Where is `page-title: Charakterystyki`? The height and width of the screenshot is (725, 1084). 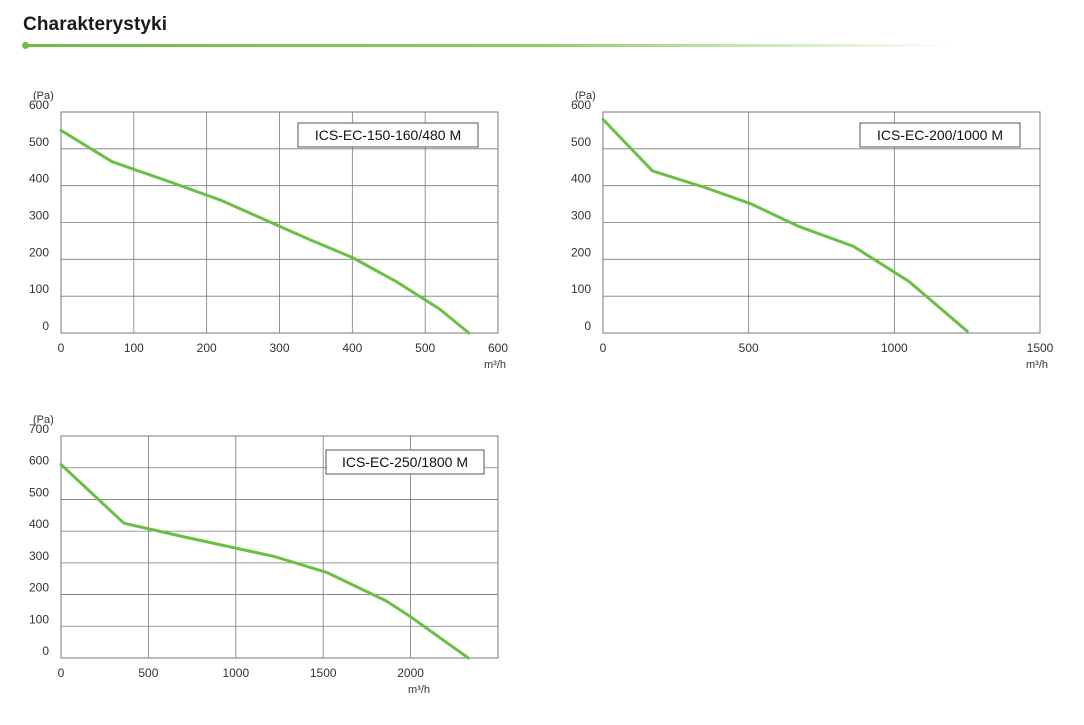 page-title: Charakterystyki is located at coordinates (95, 24).